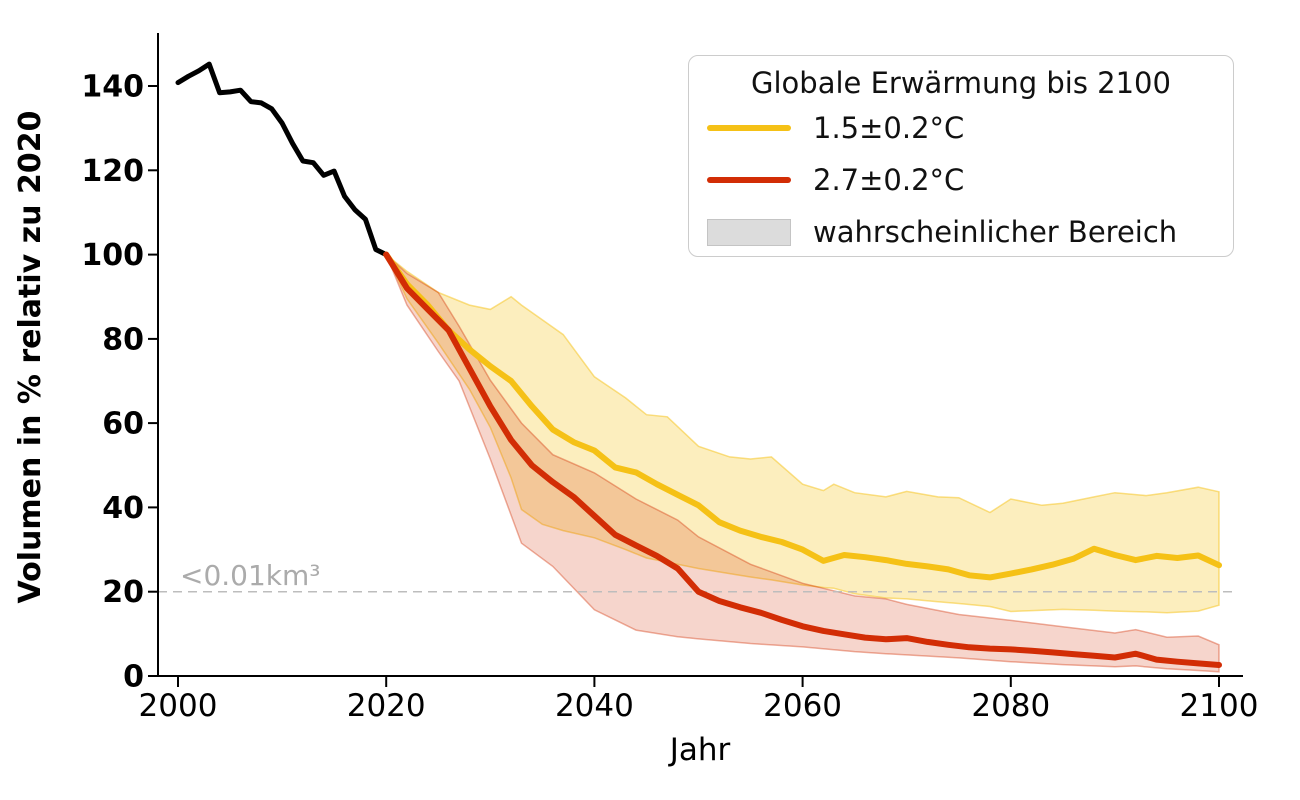 The image size is (1300, 800). Describe the element at coordinates (802, 706) in the screenshot. I see `x-tick-label: 2060` at that location.